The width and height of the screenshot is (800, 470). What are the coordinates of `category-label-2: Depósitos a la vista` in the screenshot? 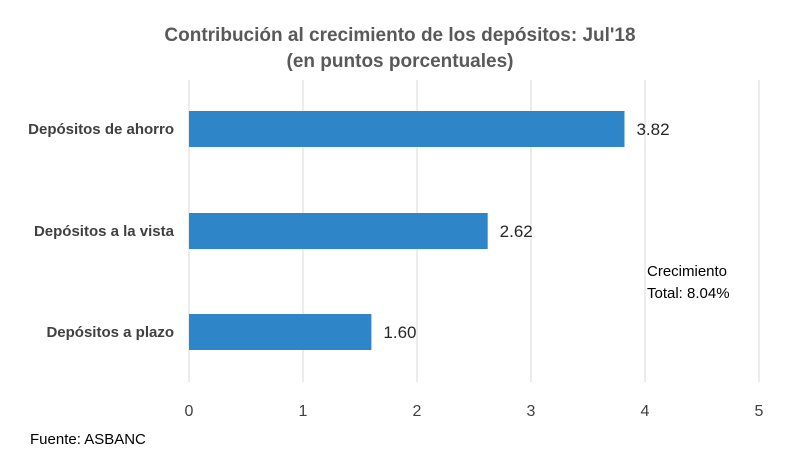 It's located at (104, 231).